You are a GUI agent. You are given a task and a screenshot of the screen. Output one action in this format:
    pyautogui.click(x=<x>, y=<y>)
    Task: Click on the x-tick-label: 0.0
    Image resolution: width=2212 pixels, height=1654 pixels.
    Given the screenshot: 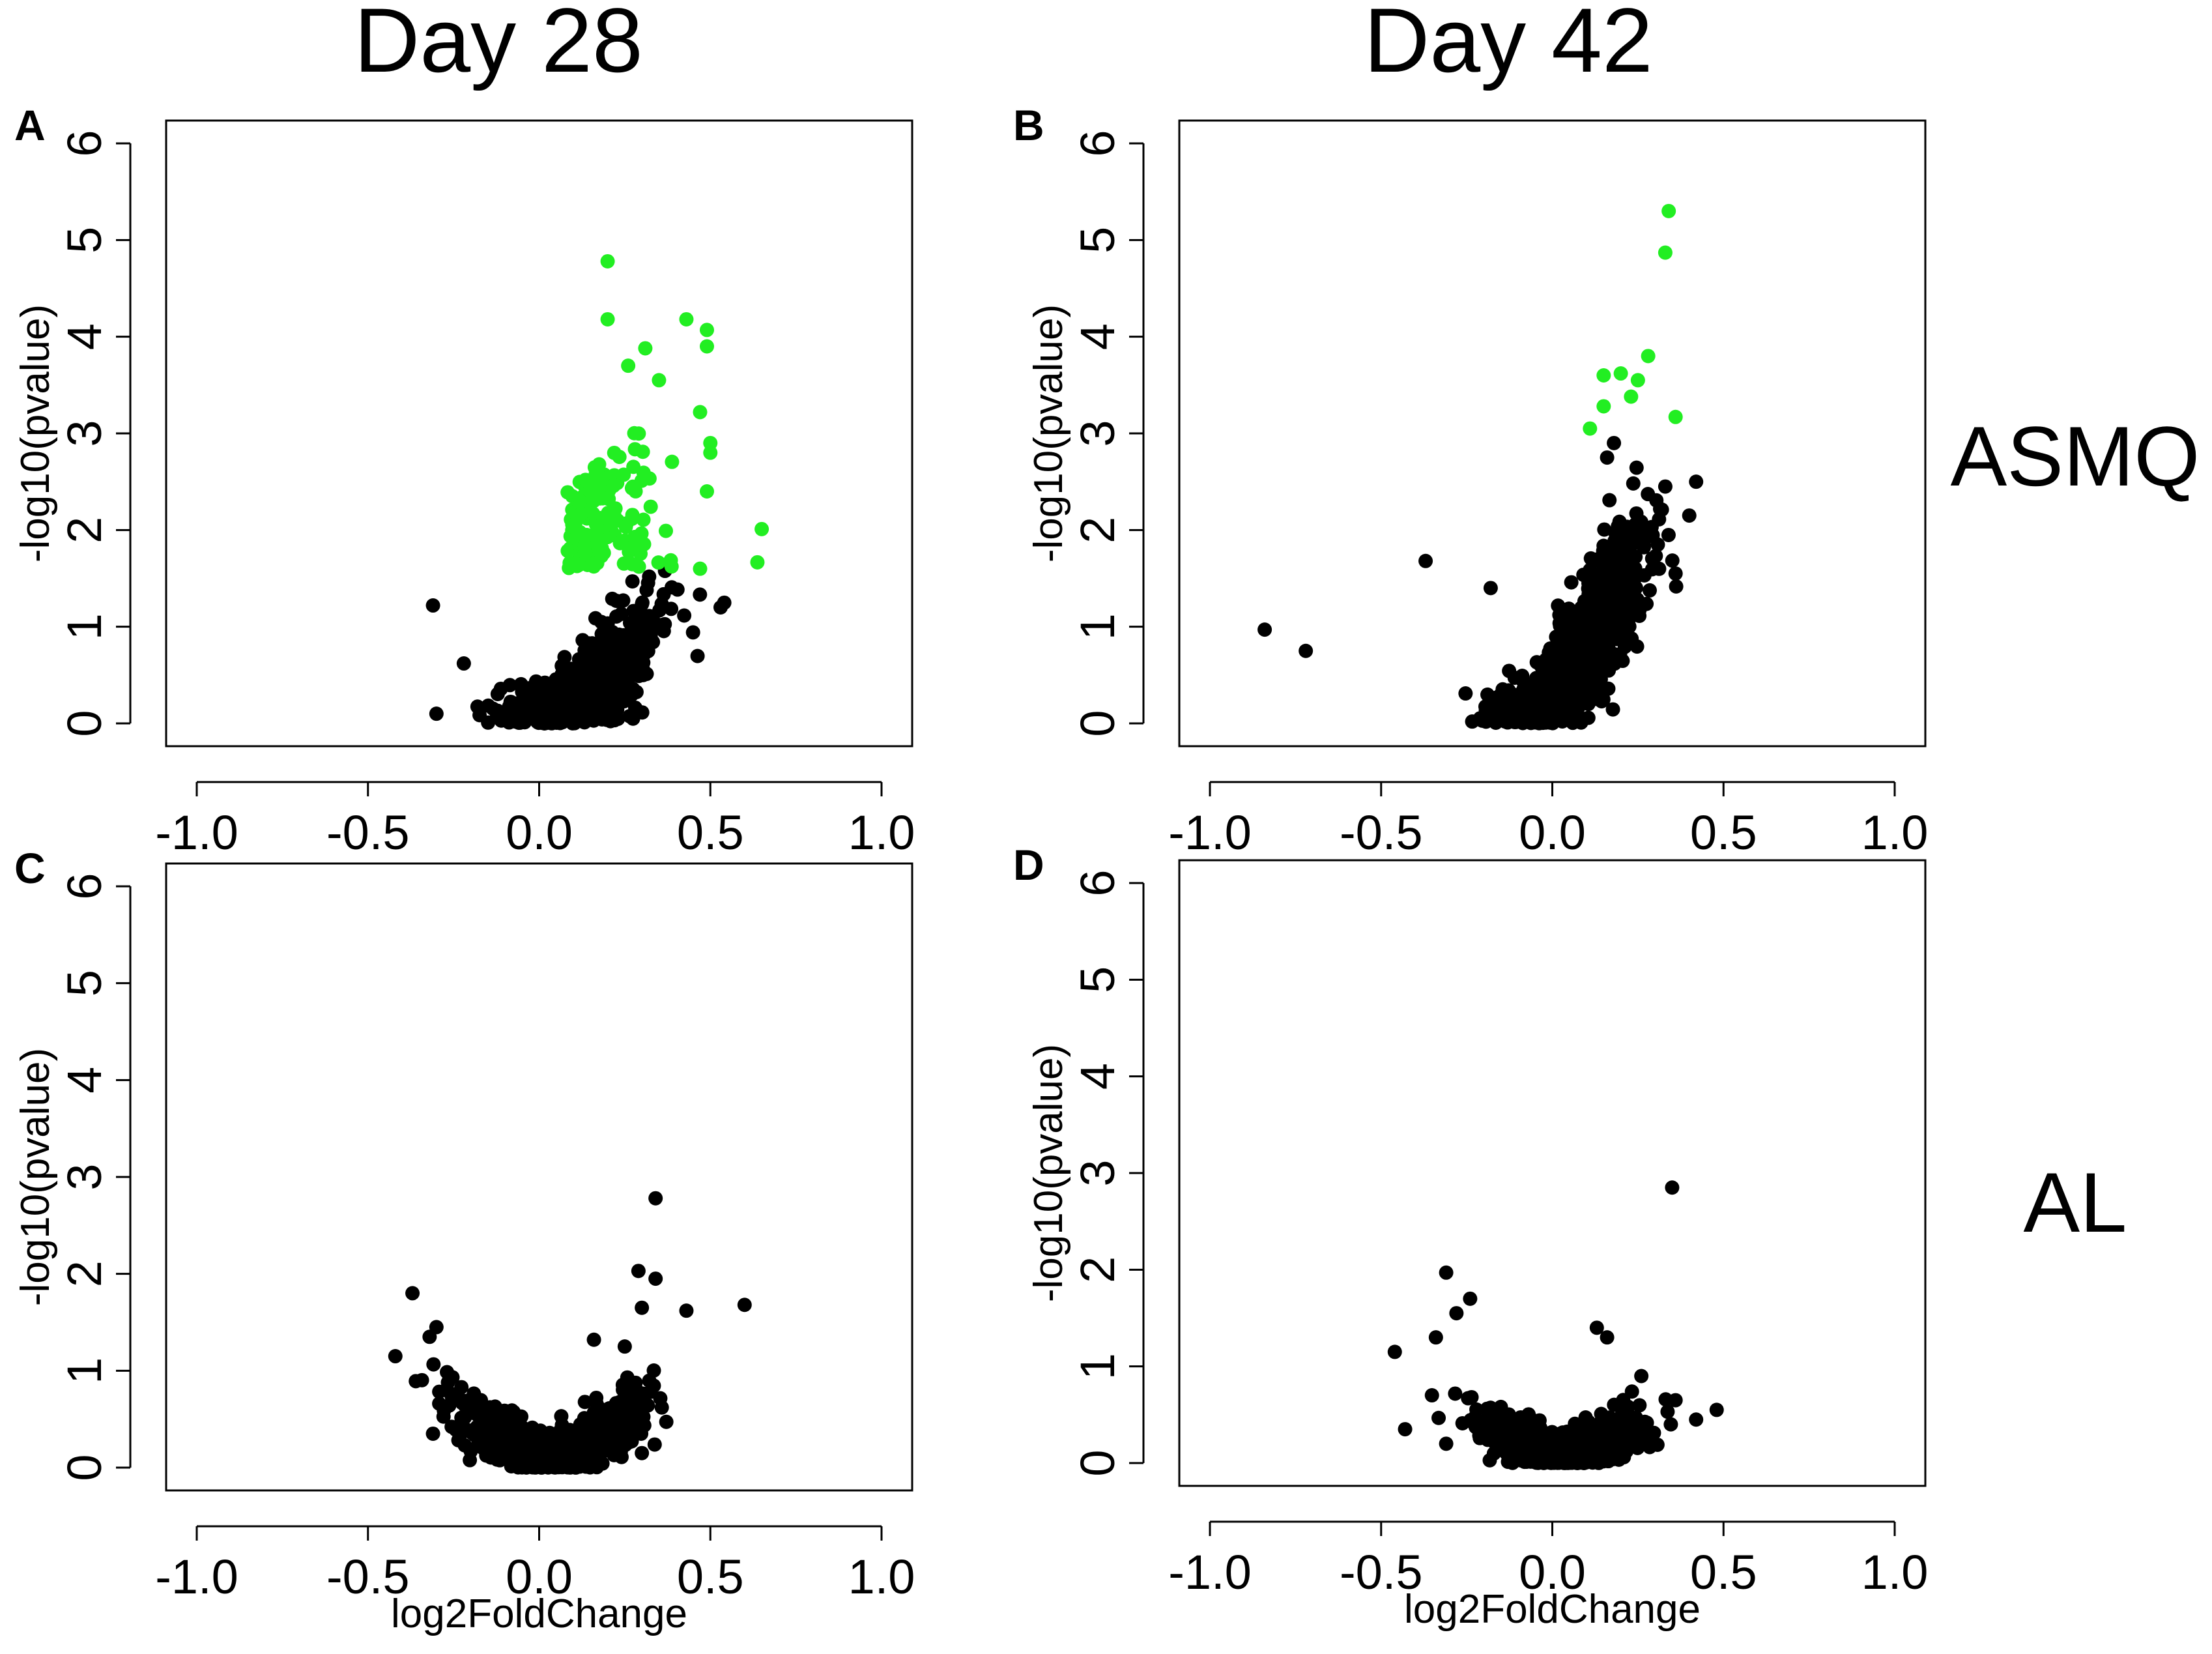 What is the action you would take?
    pyautogui.click(x=1553, y=833)
    